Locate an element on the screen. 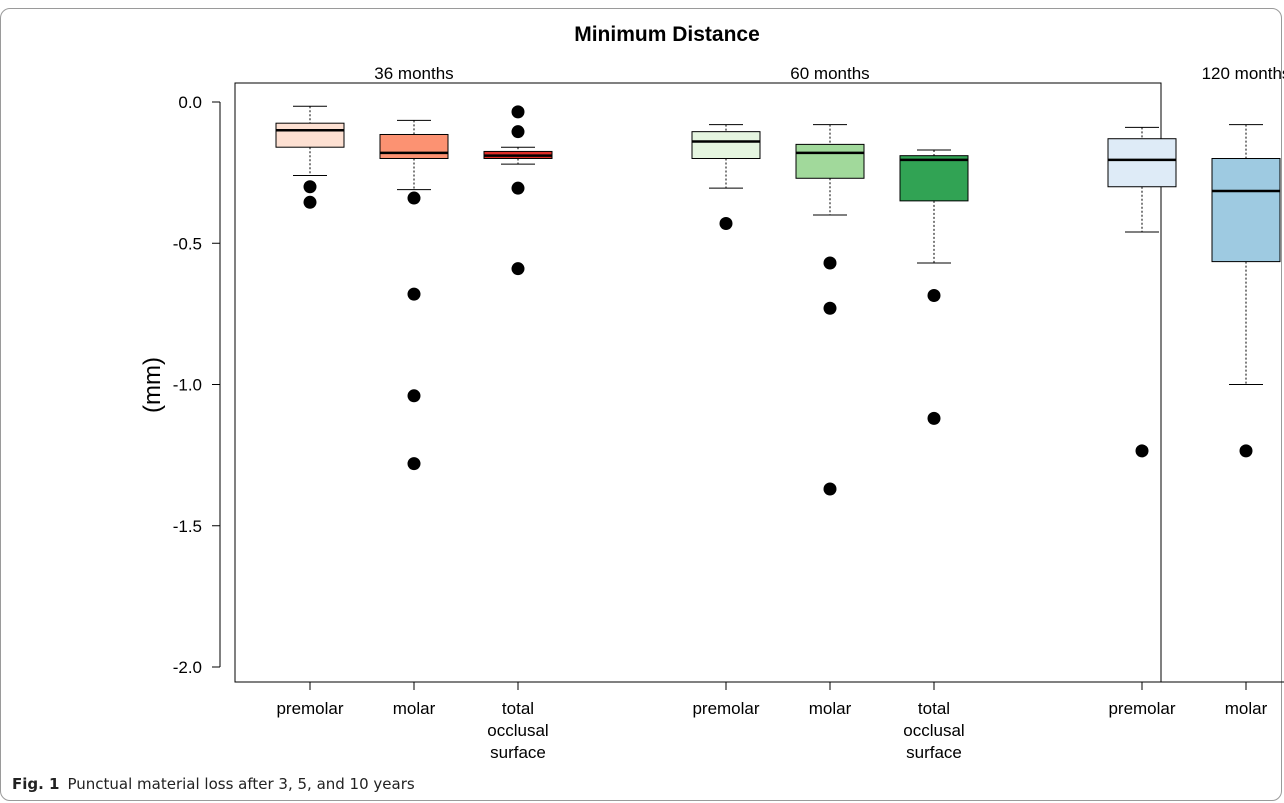 The image size is (1284, 803). group-label: 60 months is located at coordinates (829, 73).